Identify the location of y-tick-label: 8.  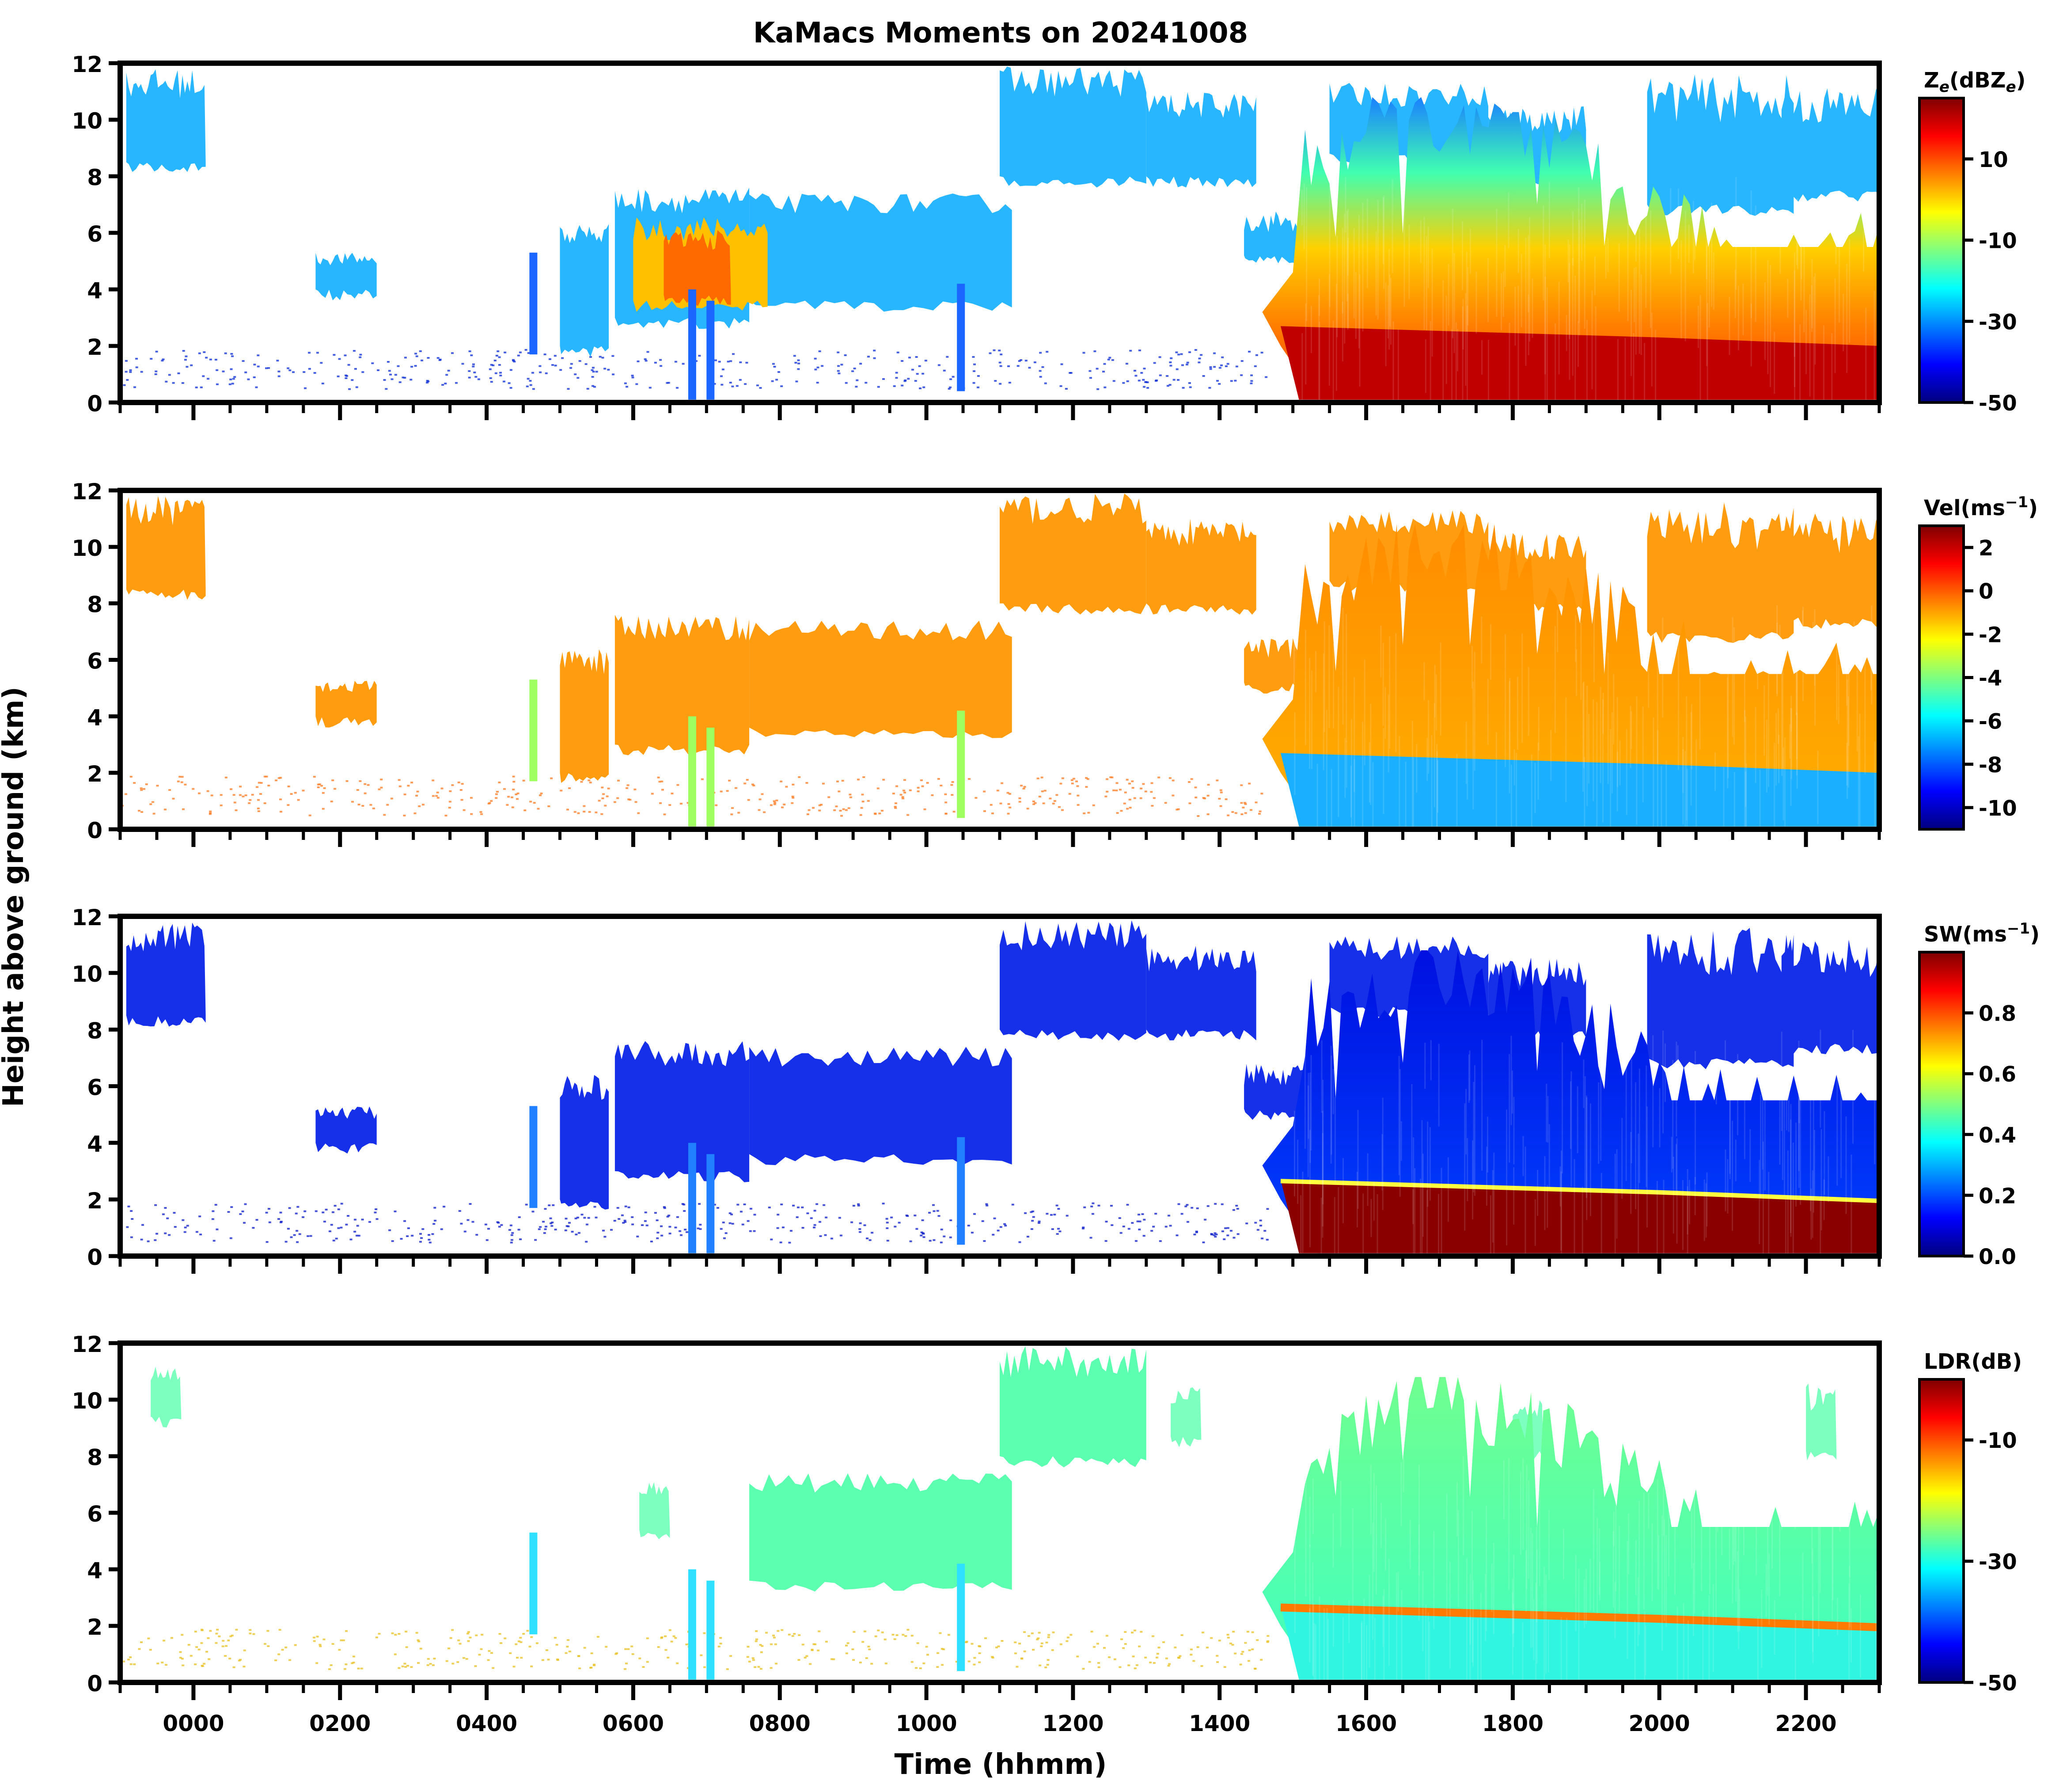
(94, 1031).